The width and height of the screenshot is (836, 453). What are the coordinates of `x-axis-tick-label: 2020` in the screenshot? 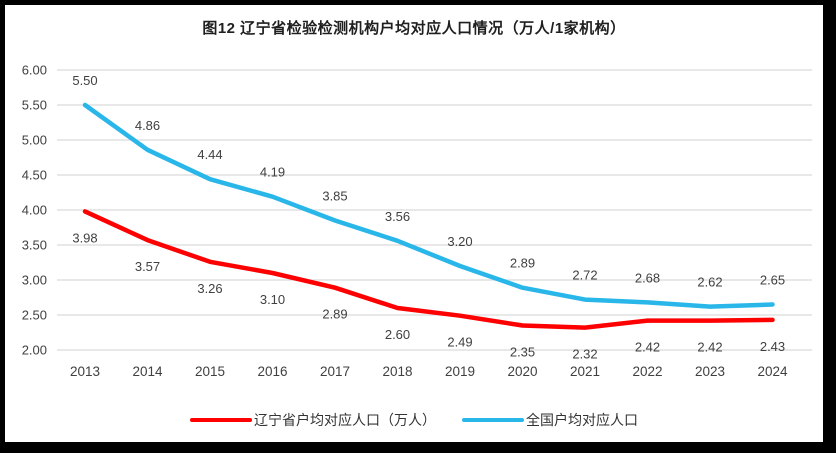 It's located at (522, 371).